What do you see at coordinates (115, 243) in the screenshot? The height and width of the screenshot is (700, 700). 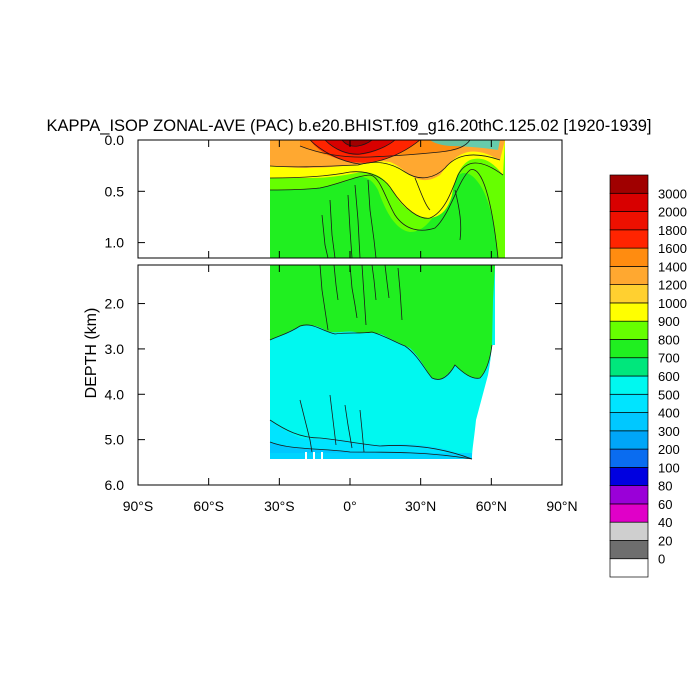 I see `y-tick-label: 1.0` at bounding box center [115, 243].